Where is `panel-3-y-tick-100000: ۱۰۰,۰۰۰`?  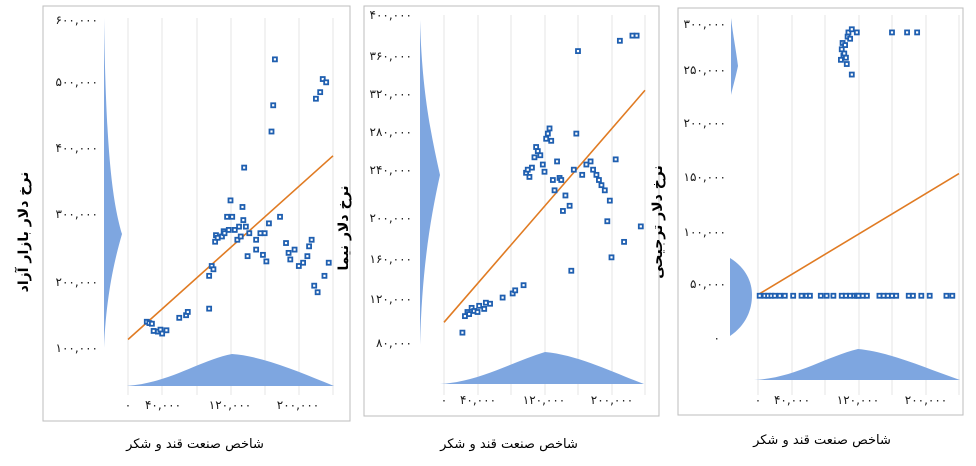 panel-3-y-tick-100000: ۱۰۰,۰۰۰ is located at coordinates (705, 232).